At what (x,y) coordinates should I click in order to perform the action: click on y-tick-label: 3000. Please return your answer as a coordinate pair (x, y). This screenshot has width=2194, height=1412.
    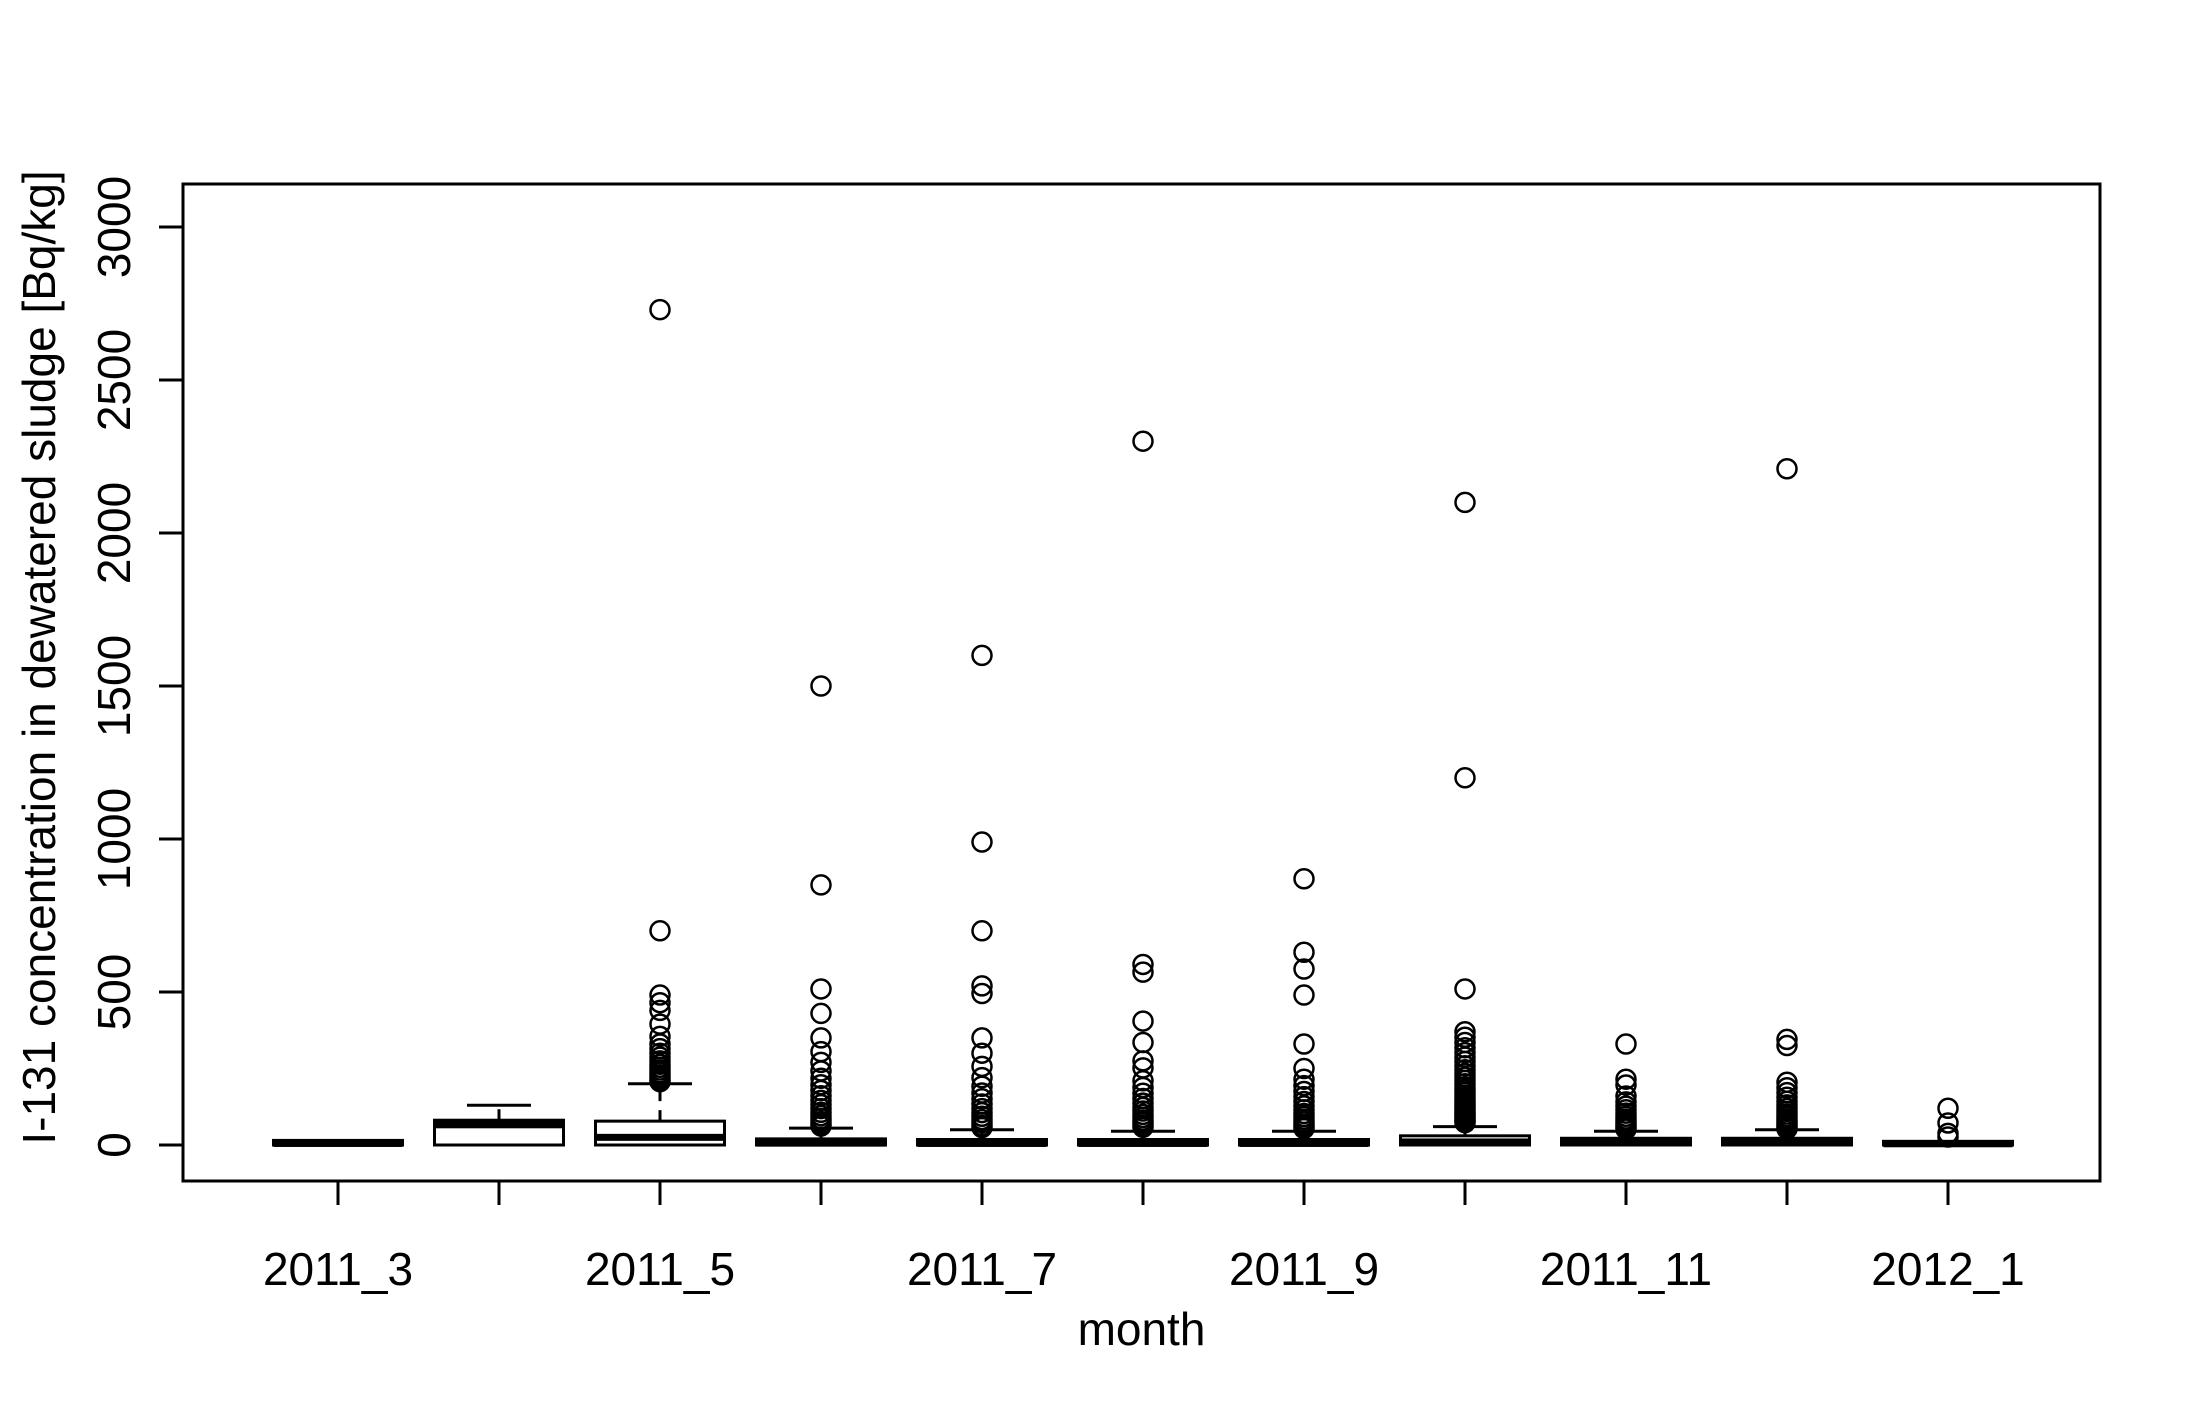
    Looking at the image, I should click on (114, 227).